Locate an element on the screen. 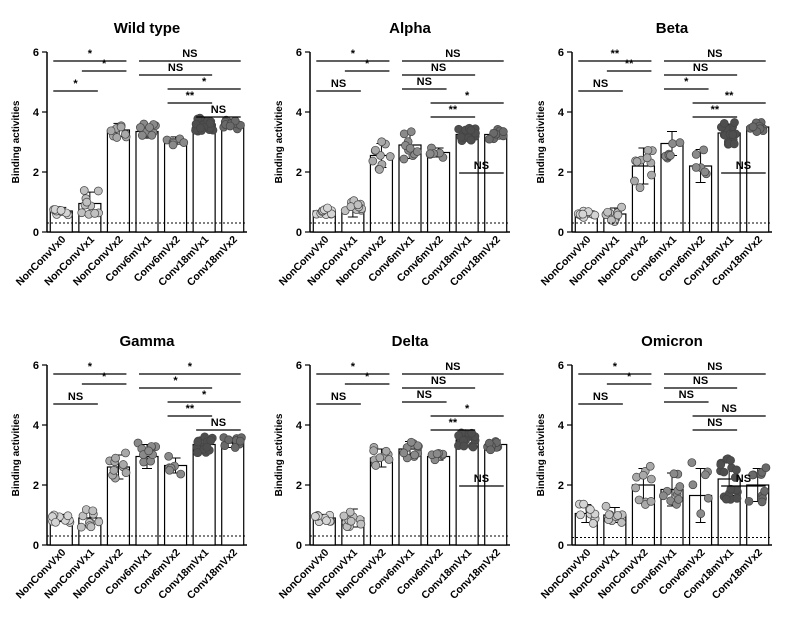 This screenshot has width=800, height=637. panel-title: Omicron is located at coordinates (672, 341).